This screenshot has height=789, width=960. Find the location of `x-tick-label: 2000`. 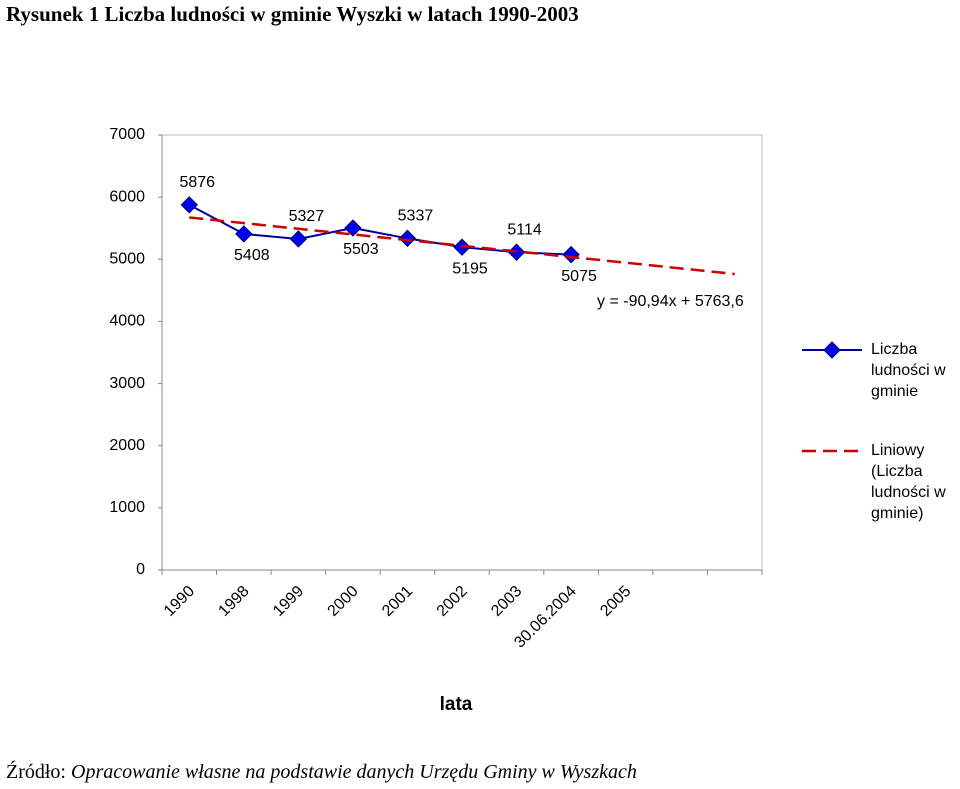

x-tick-label: 2000 is located at coordinates (343, 601).